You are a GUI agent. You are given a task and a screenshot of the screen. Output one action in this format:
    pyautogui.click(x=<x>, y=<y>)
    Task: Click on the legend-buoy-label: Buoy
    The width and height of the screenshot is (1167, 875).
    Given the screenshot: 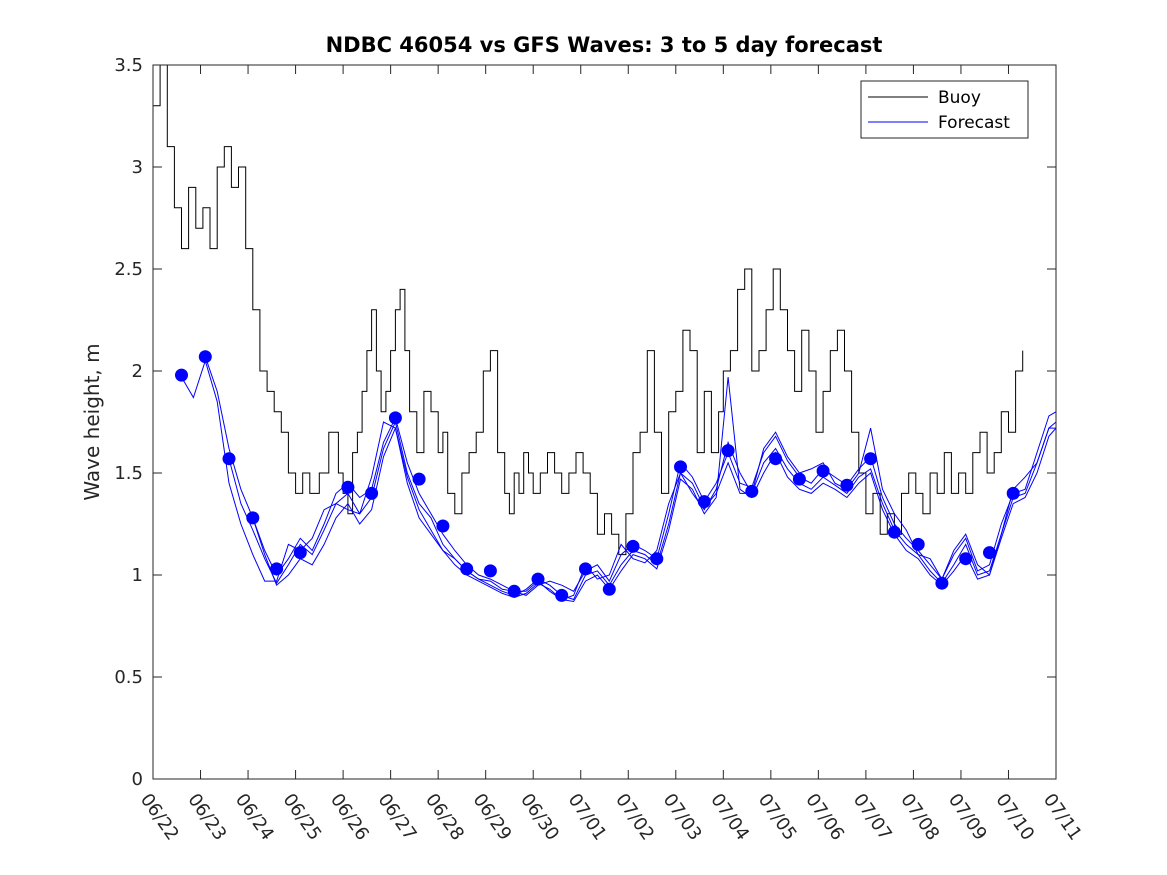 What is the action you would take?
    pyautogui.click(x=959, y=98)
    